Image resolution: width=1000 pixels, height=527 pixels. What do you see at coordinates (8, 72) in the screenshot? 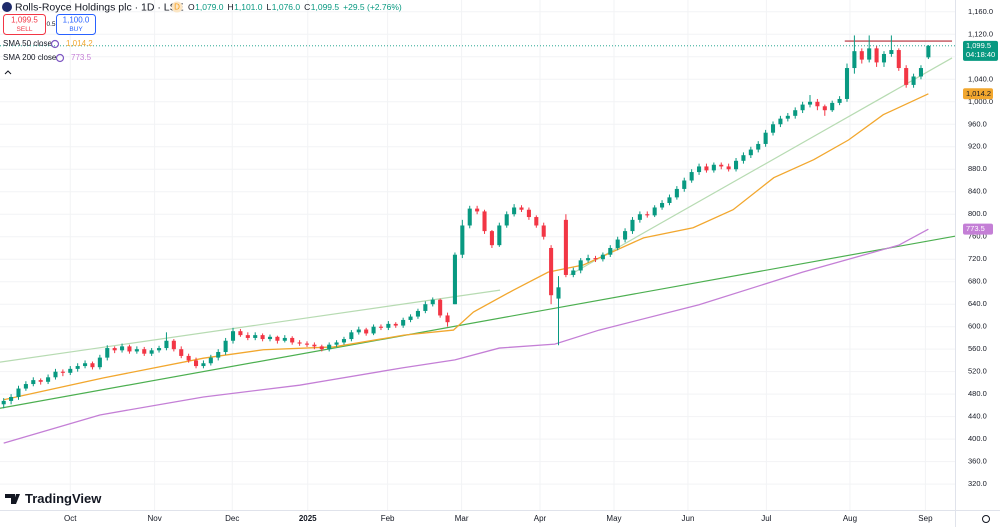
I see `collapse-chevron` at bounding box center [8, 72].